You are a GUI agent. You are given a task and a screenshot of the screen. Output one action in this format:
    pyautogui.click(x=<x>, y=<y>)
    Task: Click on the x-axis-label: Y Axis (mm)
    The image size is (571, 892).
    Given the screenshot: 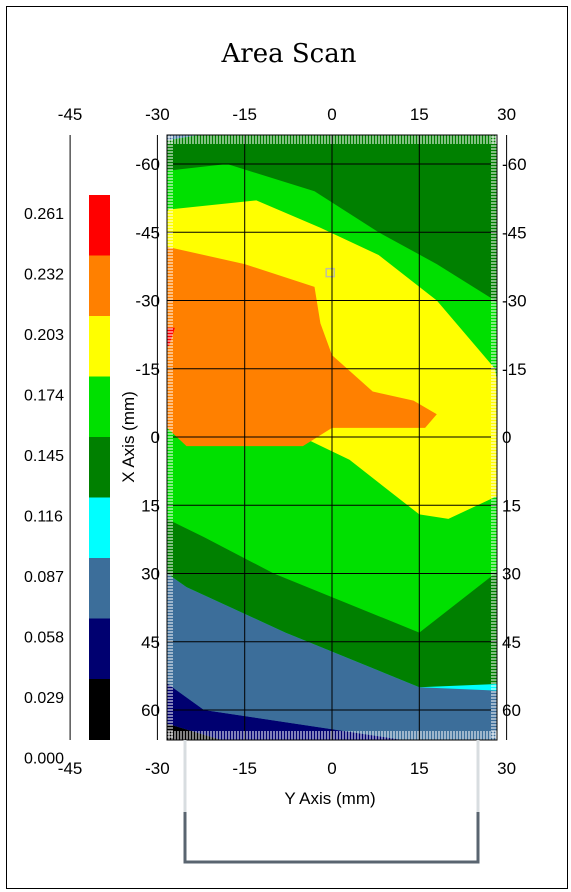 What is the action you would take?
    pyautogui.click(x=329, y=798)
    